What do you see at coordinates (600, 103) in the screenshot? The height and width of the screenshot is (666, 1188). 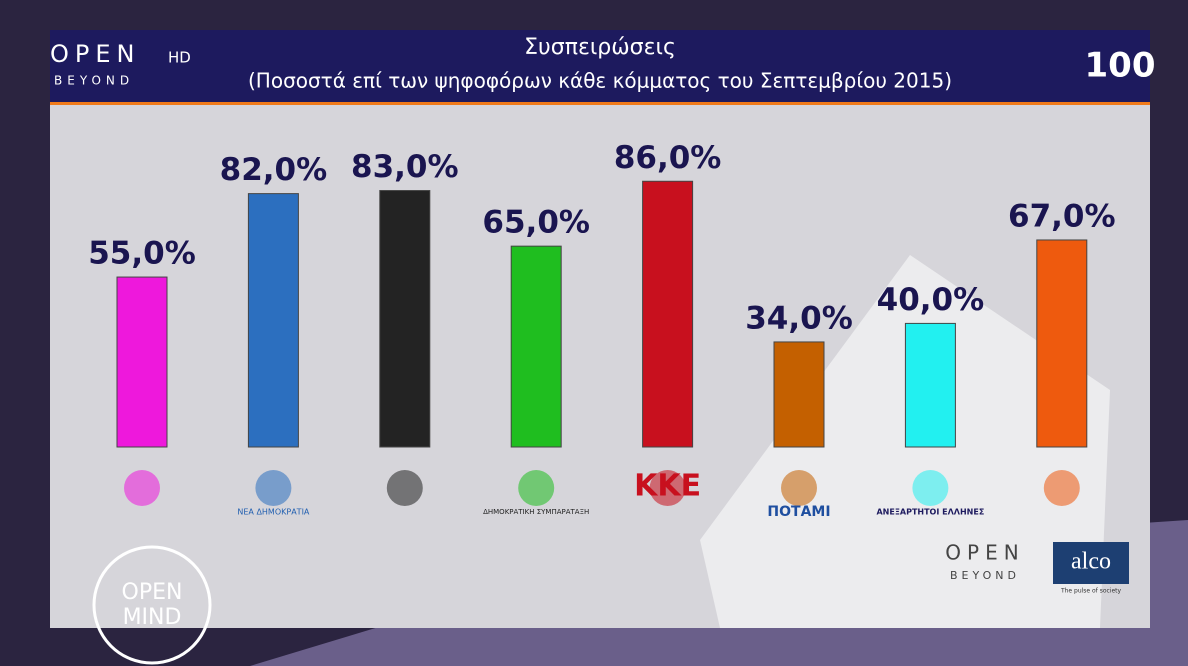 I see `header-line` at bounding box center [600, 103].